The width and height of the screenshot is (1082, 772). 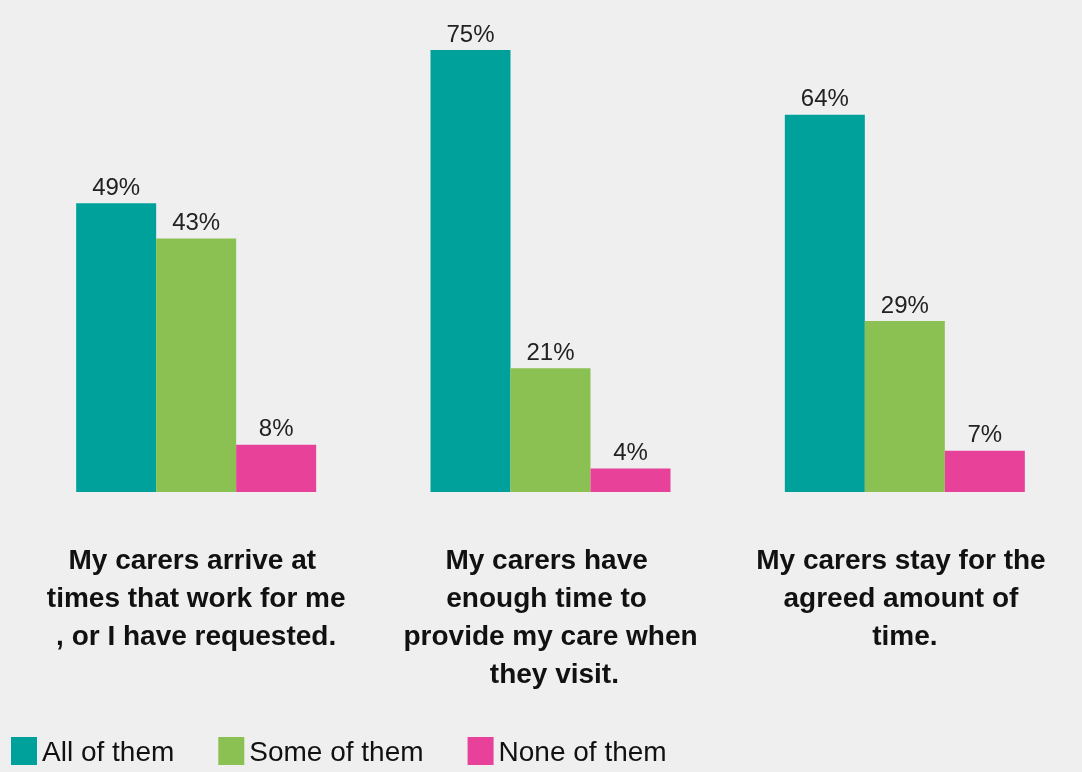 What do you see at coordinates (470, 33) in the screenshot?
I see `data-label: 75%` at bounding box center [470, 33].